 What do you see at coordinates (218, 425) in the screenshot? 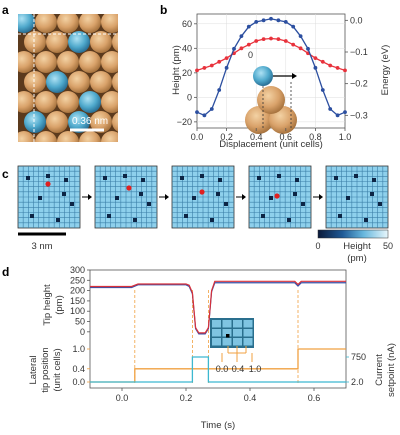
I see `xlabel-time: Time (s)` at bounding box center [218, 425].